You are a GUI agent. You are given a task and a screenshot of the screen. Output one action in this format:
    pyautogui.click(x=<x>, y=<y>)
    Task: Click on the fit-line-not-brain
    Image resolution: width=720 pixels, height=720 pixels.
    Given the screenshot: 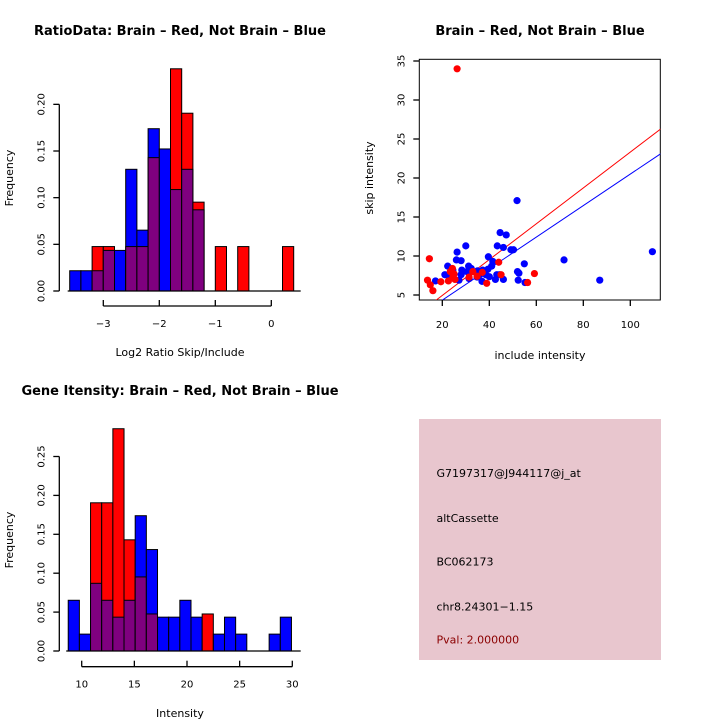 What is the action you would take?
    pyautogui.click(x=551, y=226)
    